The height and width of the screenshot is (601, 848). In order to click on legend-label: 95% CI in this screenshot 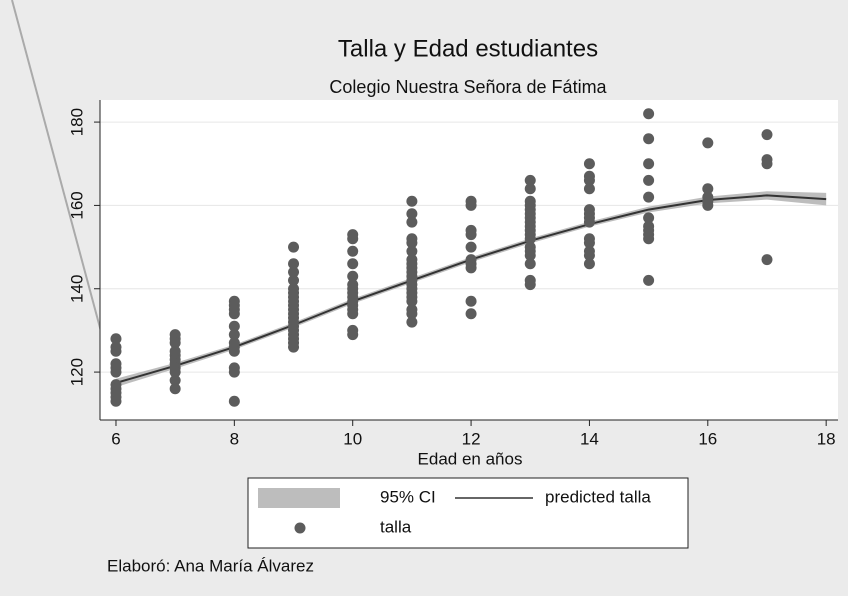, I will do `click(408, 496)`.